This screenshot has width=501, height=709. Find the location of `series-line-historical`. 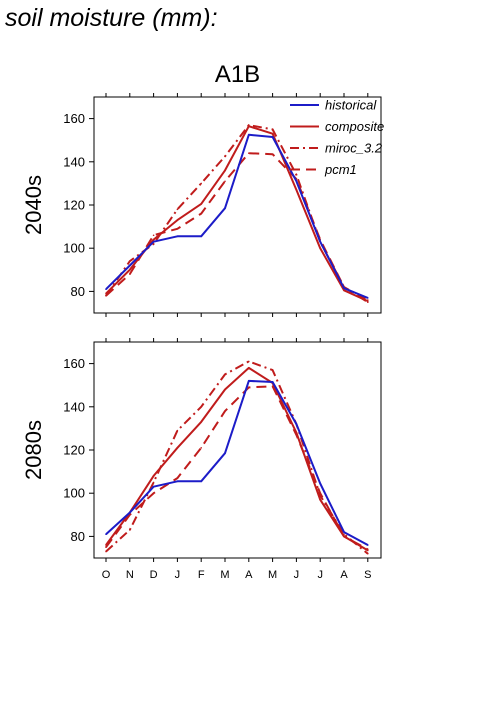

series-line-historical is located at coordinates (237, 216).